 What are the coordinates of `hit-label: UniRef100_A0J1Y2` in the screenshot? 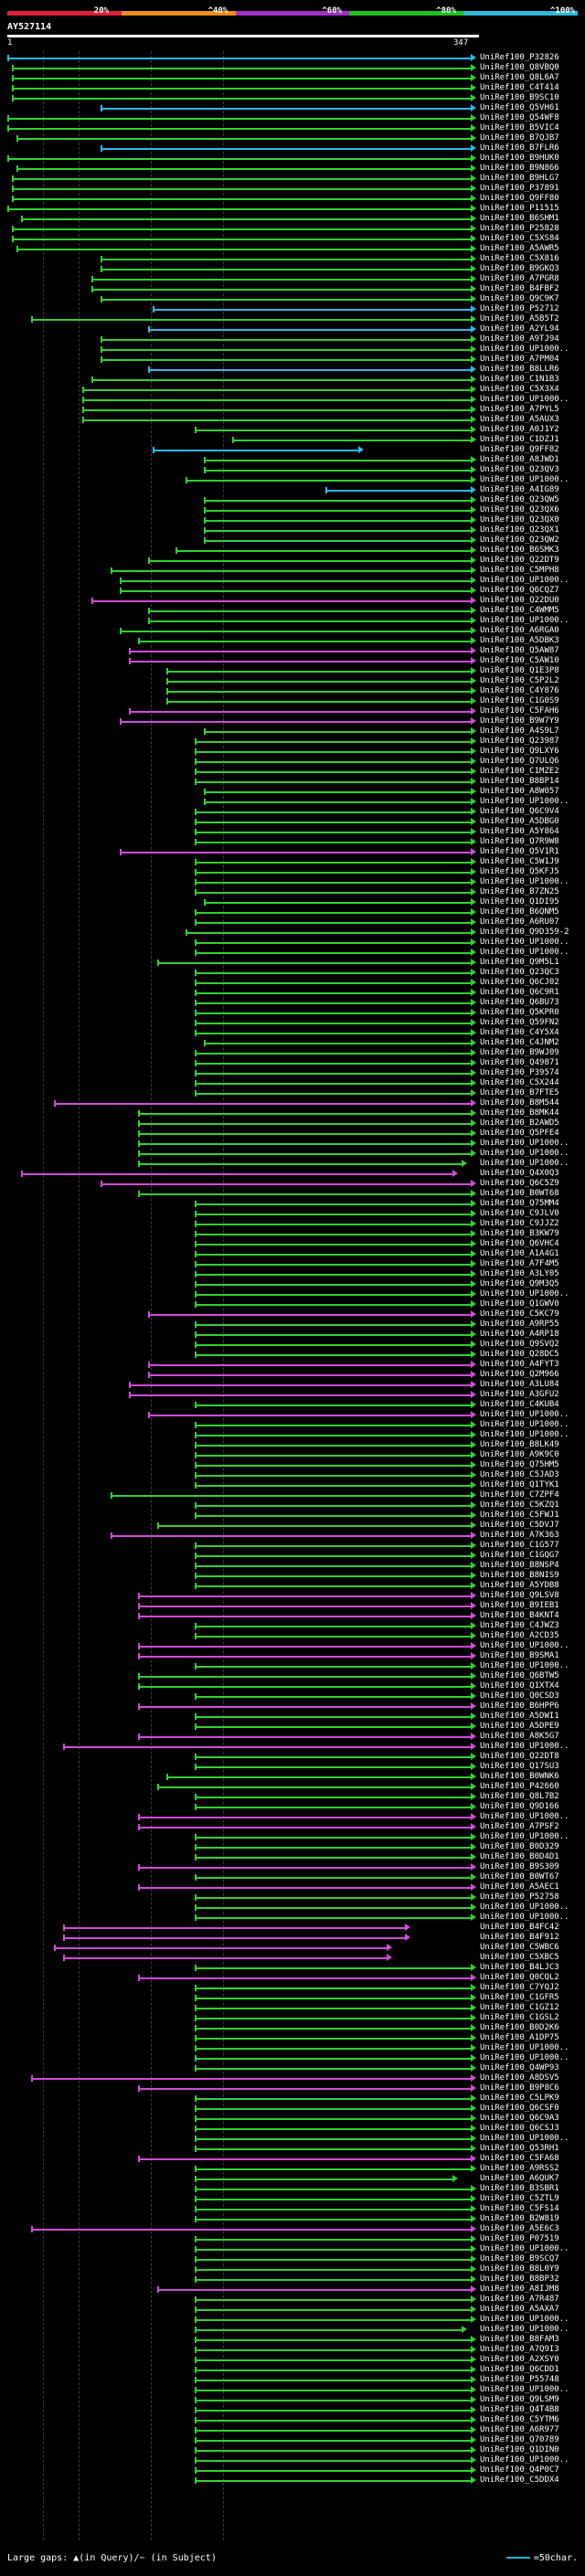 It's located at (519, 429).